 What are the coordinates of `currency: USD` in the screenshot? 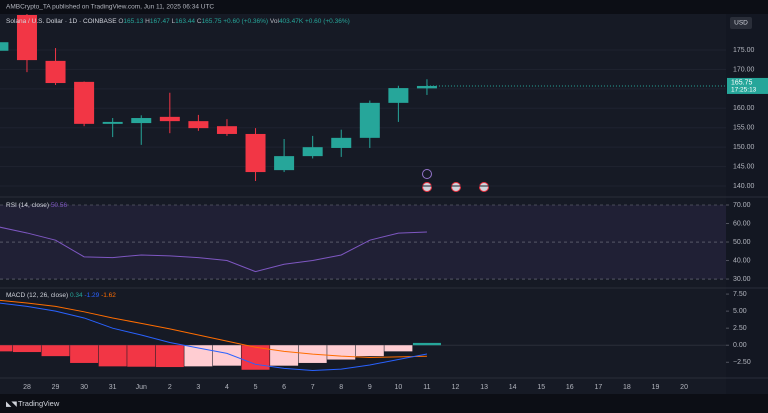 It's located at (741, 23).